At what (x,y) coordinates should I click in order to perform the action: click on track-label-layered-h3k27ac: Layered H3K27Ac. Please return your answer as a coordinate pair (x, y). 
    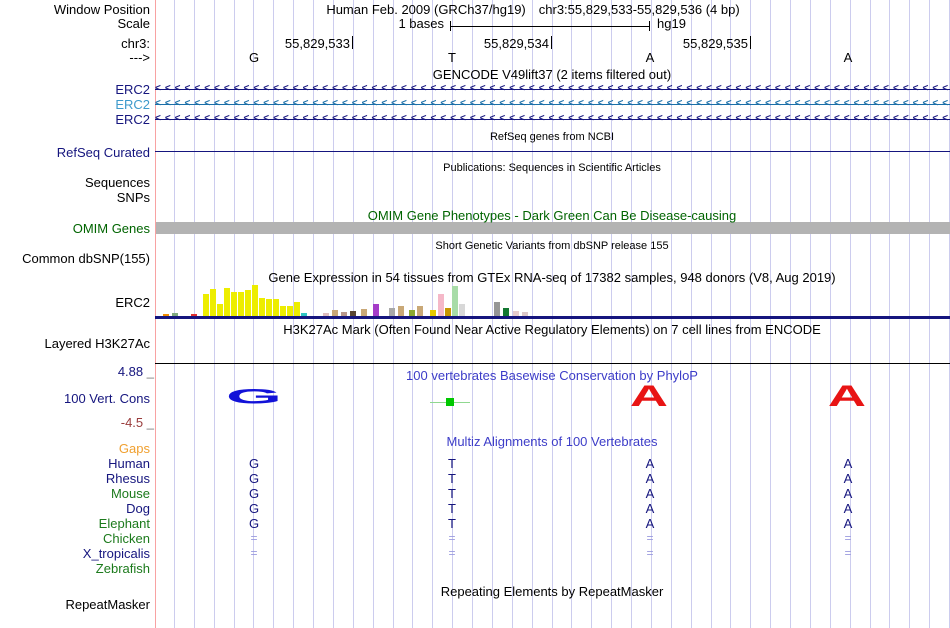
    Looking at the image, I should click on (97, 343).